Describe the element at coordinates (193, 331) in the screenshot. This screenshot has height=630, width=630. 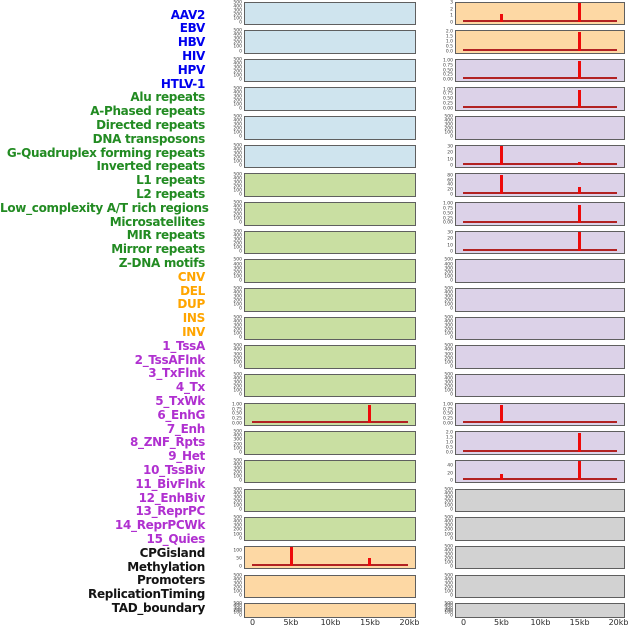
I see `track-label-inv: INV` at that location.